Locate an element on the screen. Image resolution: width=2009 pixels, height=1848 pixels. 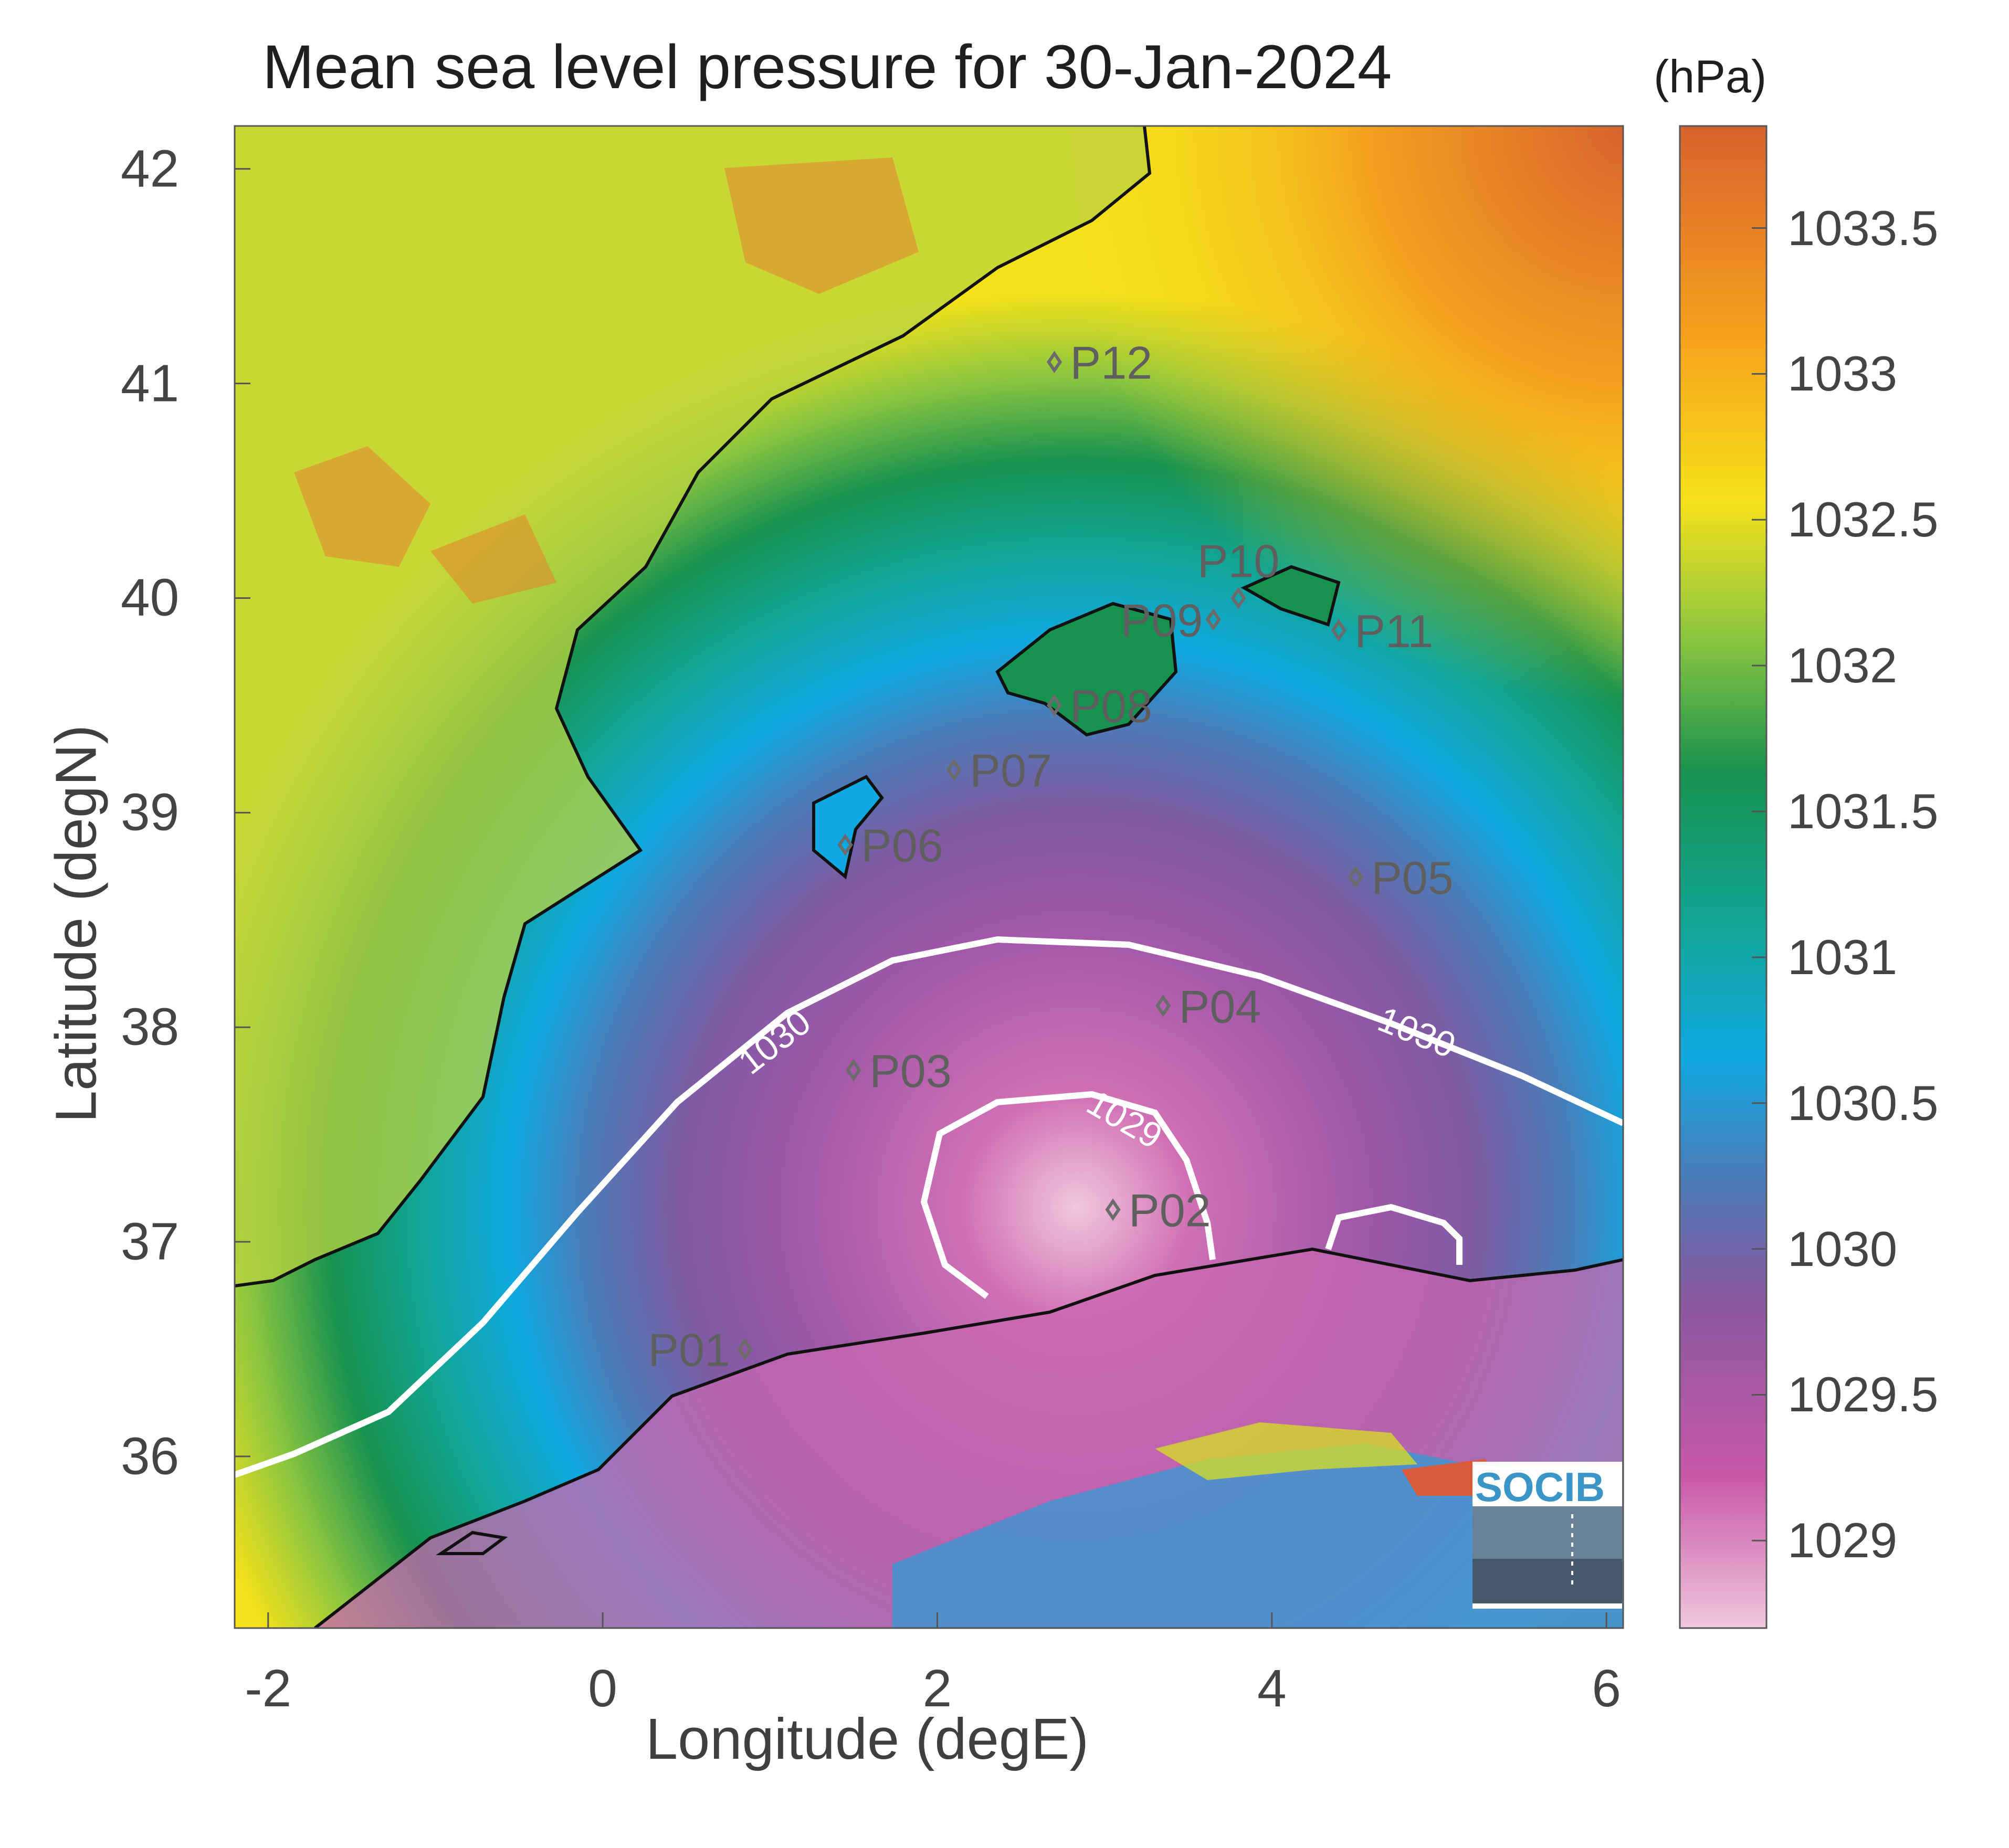
coastline-africa is located at coordinates (968, 1437).